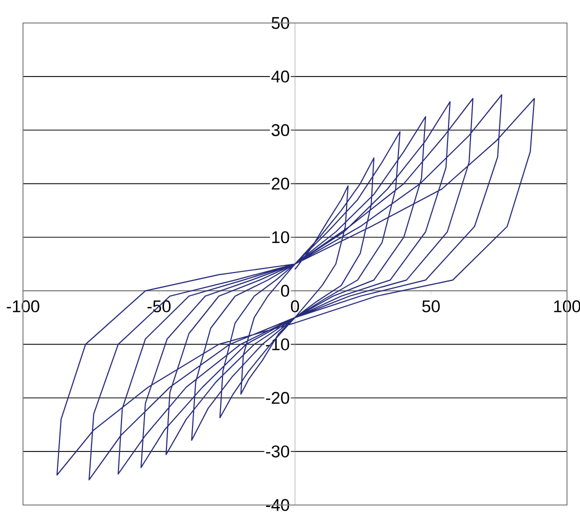  I want to click on y-tick-label: -20, so click(278, 398).